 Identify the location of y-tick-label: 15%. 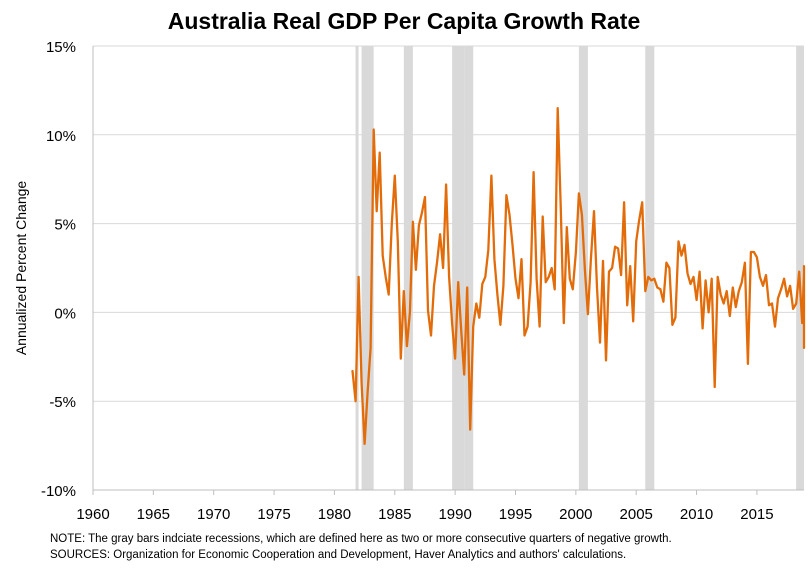
(61, 47).